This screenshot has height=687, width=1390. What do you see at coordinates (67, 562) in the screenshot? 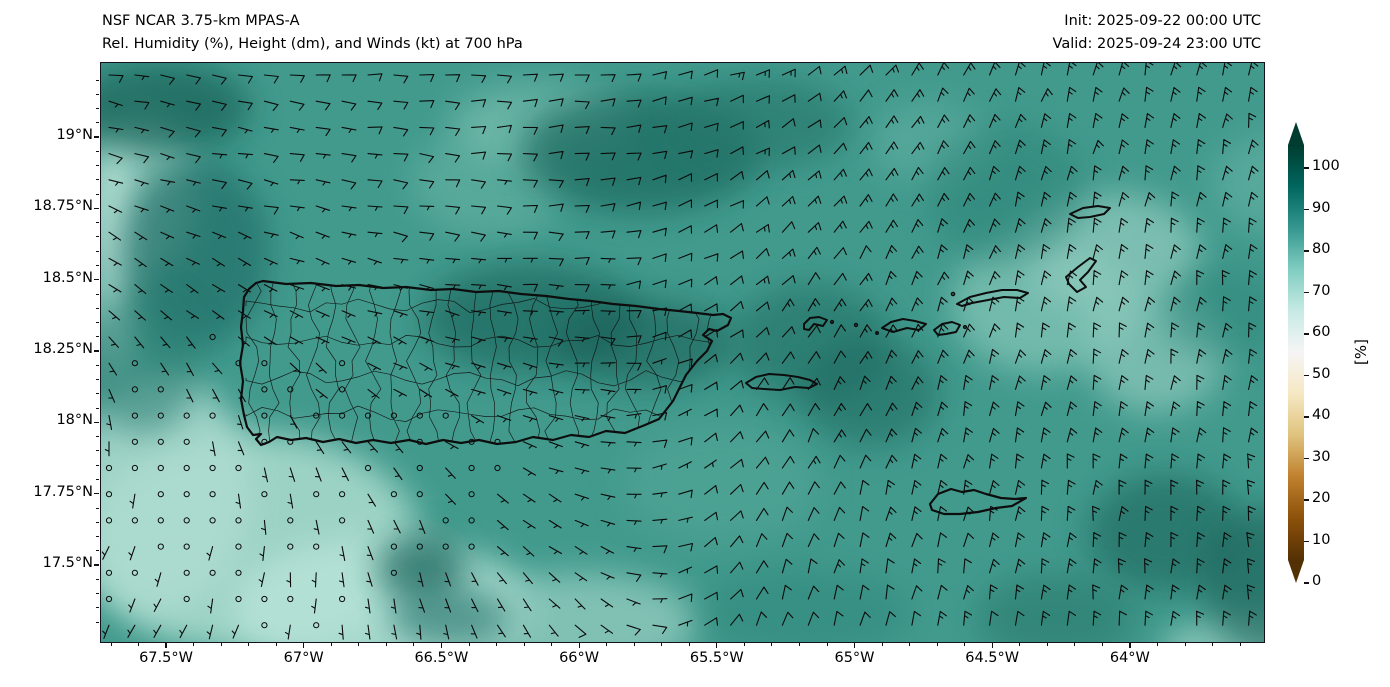
I see `y-tick-label: 17.5°N` at bounding box center [67, 562].